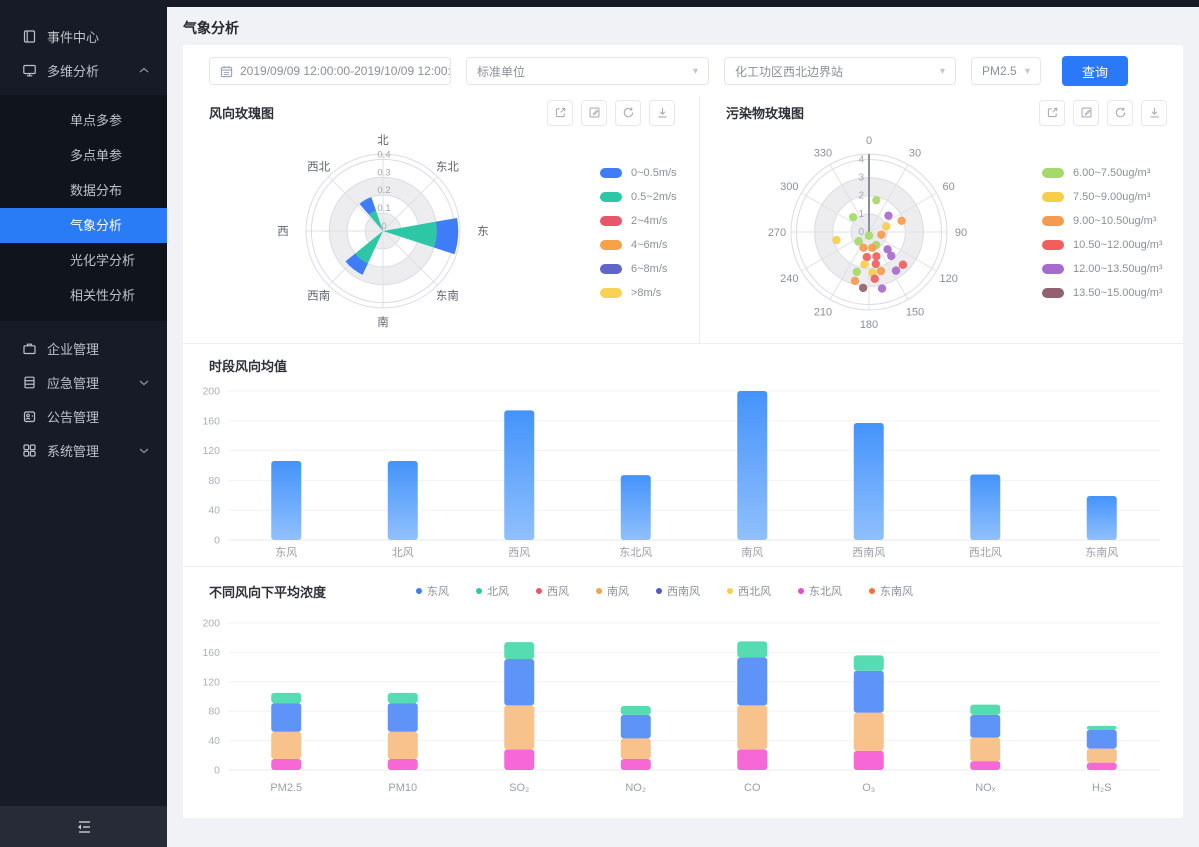 This screenshot has width=1199, height=847. I want to click on concentration-title: 不同风向下平均浓度, so click(268, 592).